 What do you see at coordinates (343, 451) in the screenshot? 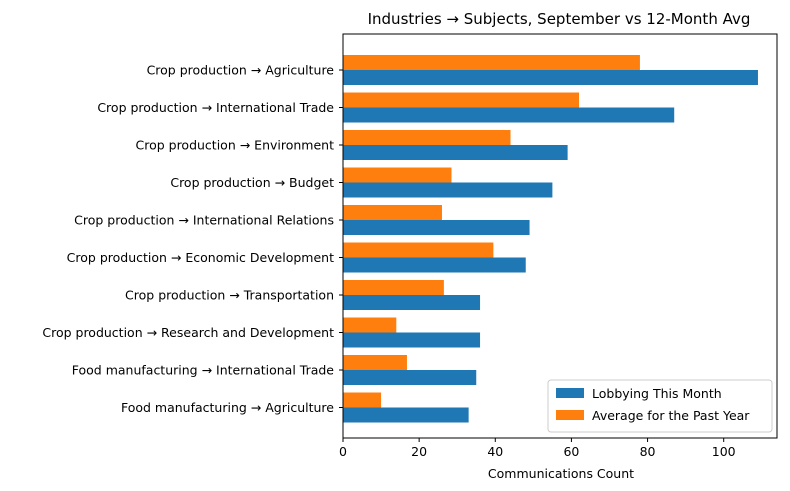
I see `x-tick-label: 0` at bounding box center [343, 451].